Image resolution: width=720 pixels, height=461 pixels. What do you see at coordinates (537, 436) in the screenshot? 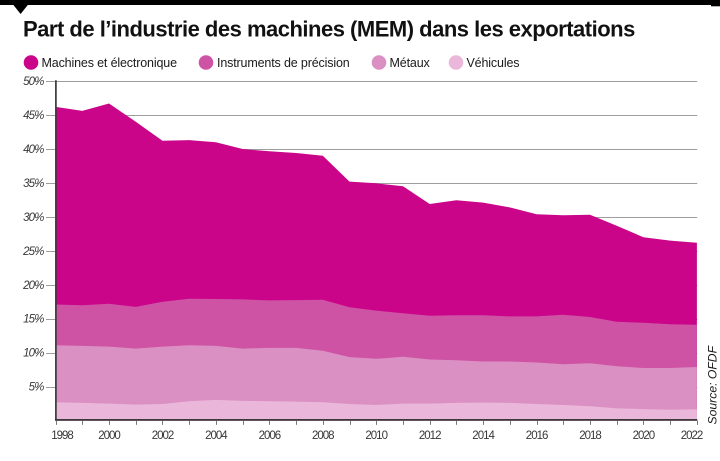
I see `svg-text: 2016` at bounding box center [537, 436].